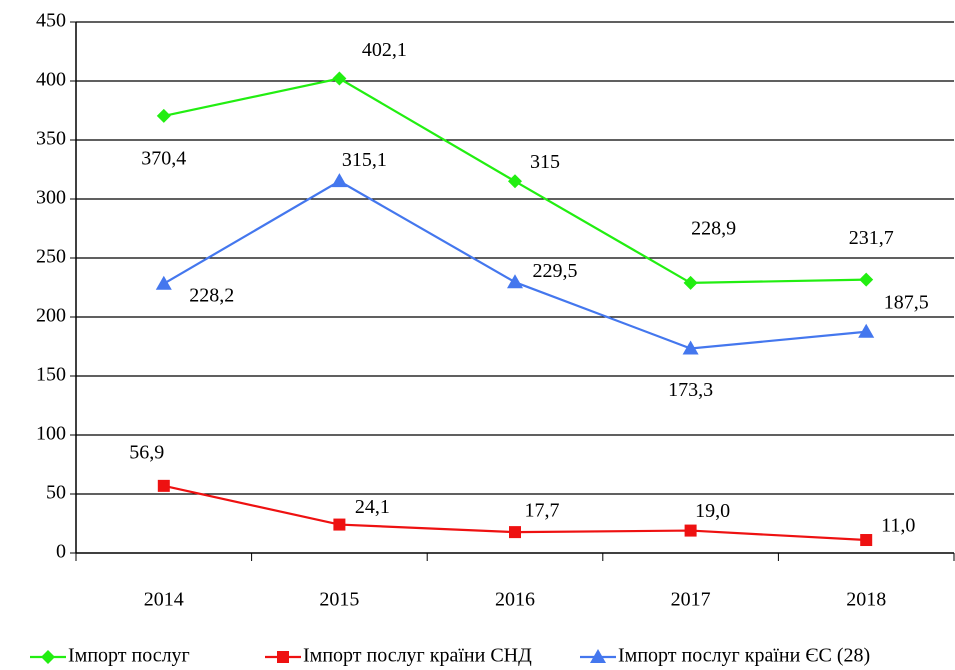 The height and width of the screenshot is (670, 955). What do you see at coordinates (56, 493) in the screenshot?
I see `y-tick-label: 50` at bounding box center [56, 493].